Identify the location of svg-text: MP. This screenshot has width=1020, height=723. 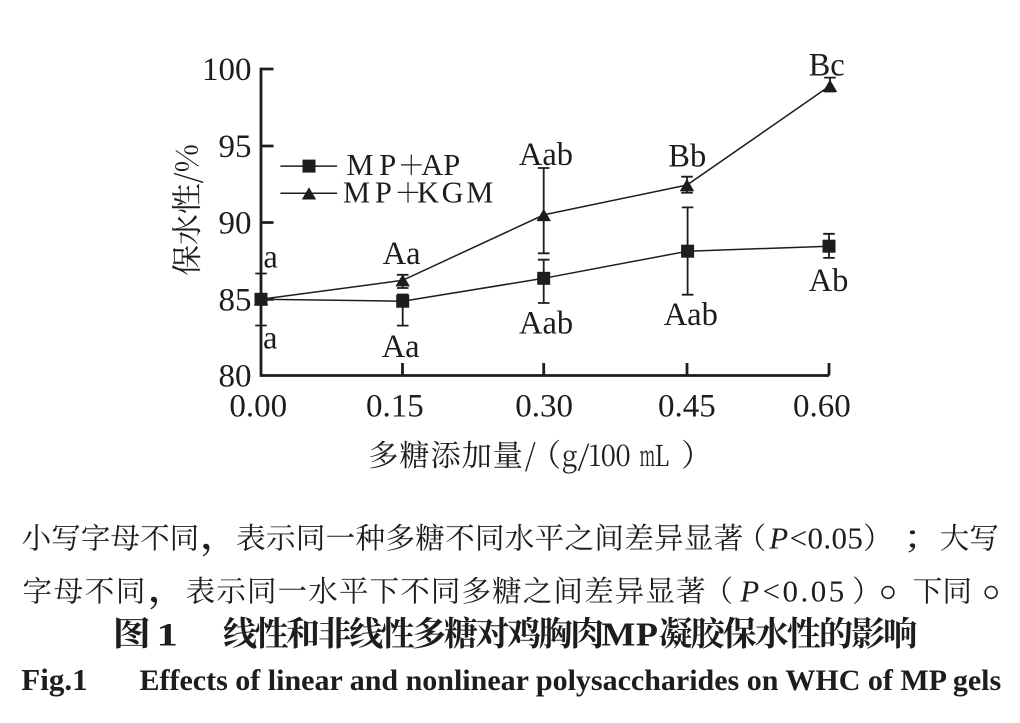
(629, 634).